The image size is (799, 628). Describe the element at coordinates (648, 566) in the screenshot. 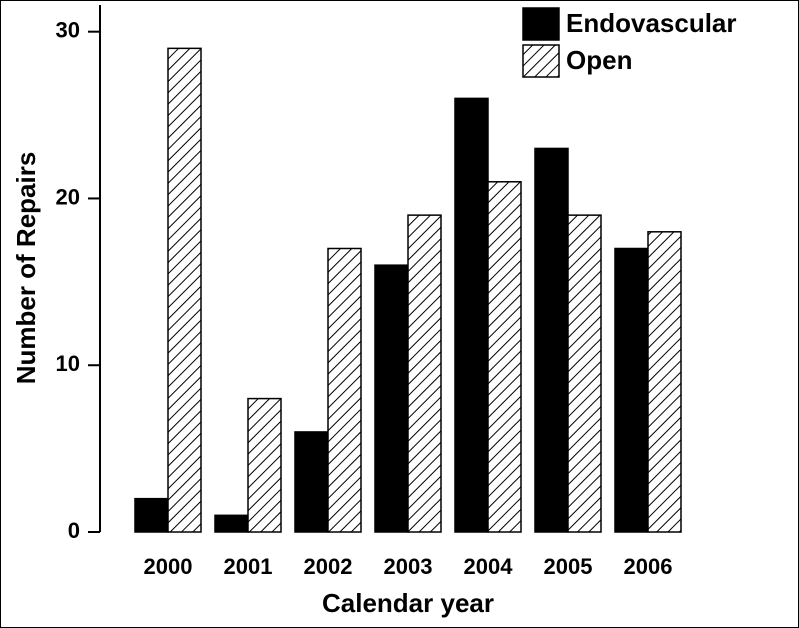

I see `x-tick-label: 2006` at that location.